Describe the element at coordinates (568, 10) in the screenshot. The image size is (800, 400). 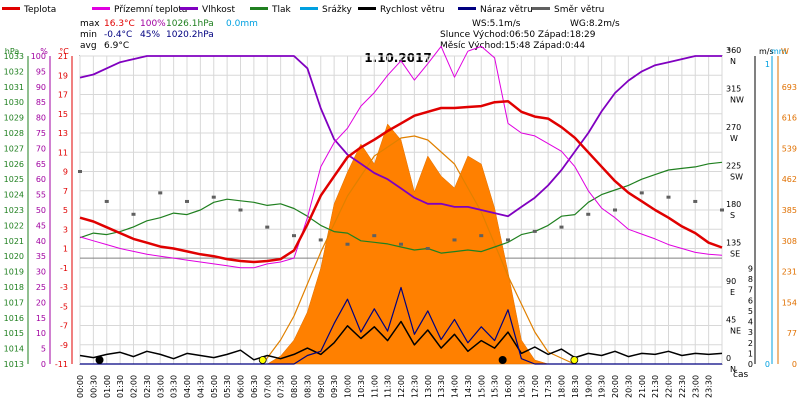
I see `legend-wind-direction: Směr větru` at that location.